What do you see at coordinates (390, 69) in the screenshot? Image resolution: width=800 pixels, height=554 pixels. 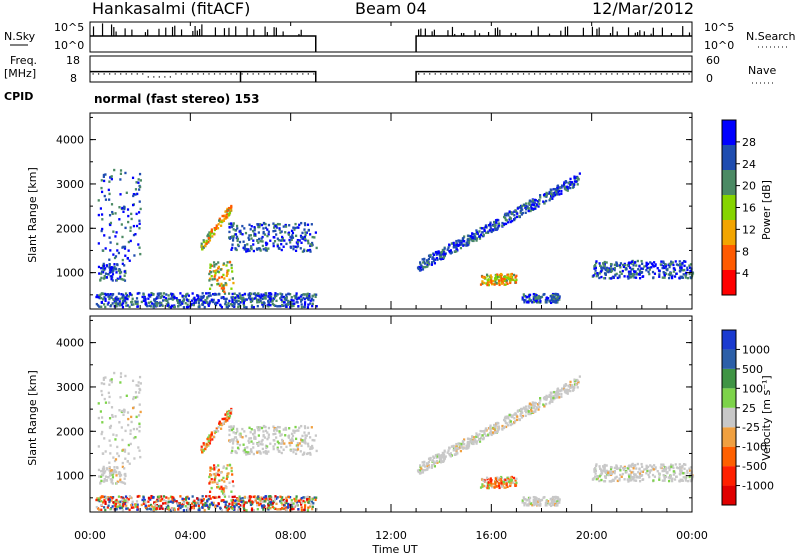 I see `freq-panel: Freq. [MHz] 18 8 60 0 Nave` at bounding box center [390, 69].